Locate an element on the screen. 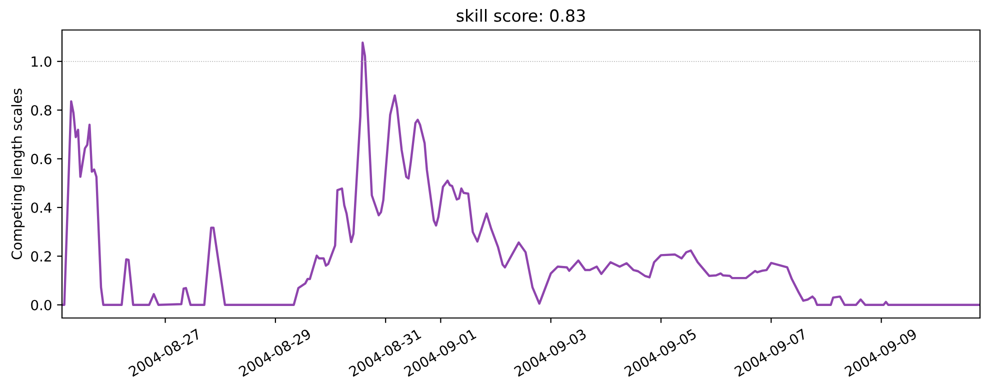 This screenshot has width=989, height=390. y-tick-label: 0.0 is located at coordinates (41, 305).